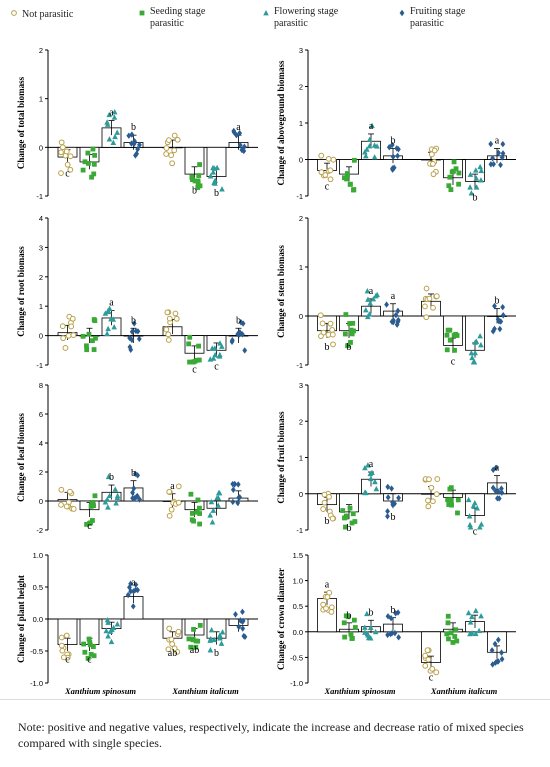 The height and width of the screenshot is (767, 550). Describe the element at coordinates (41, 385) in the screenshot. I see `y-tick-label: 8` at that location.